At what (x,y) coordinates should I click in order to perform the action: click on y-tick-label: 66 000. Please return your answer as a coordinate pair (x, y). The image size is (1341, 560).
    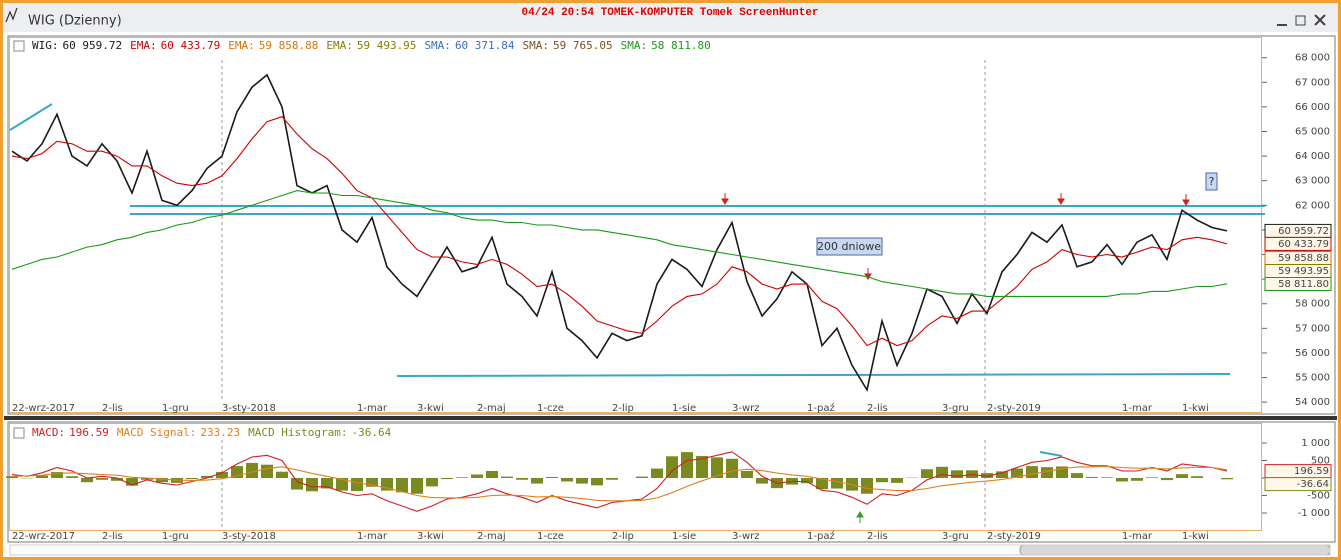
    Looking at the image, I should click on (1312, 107).